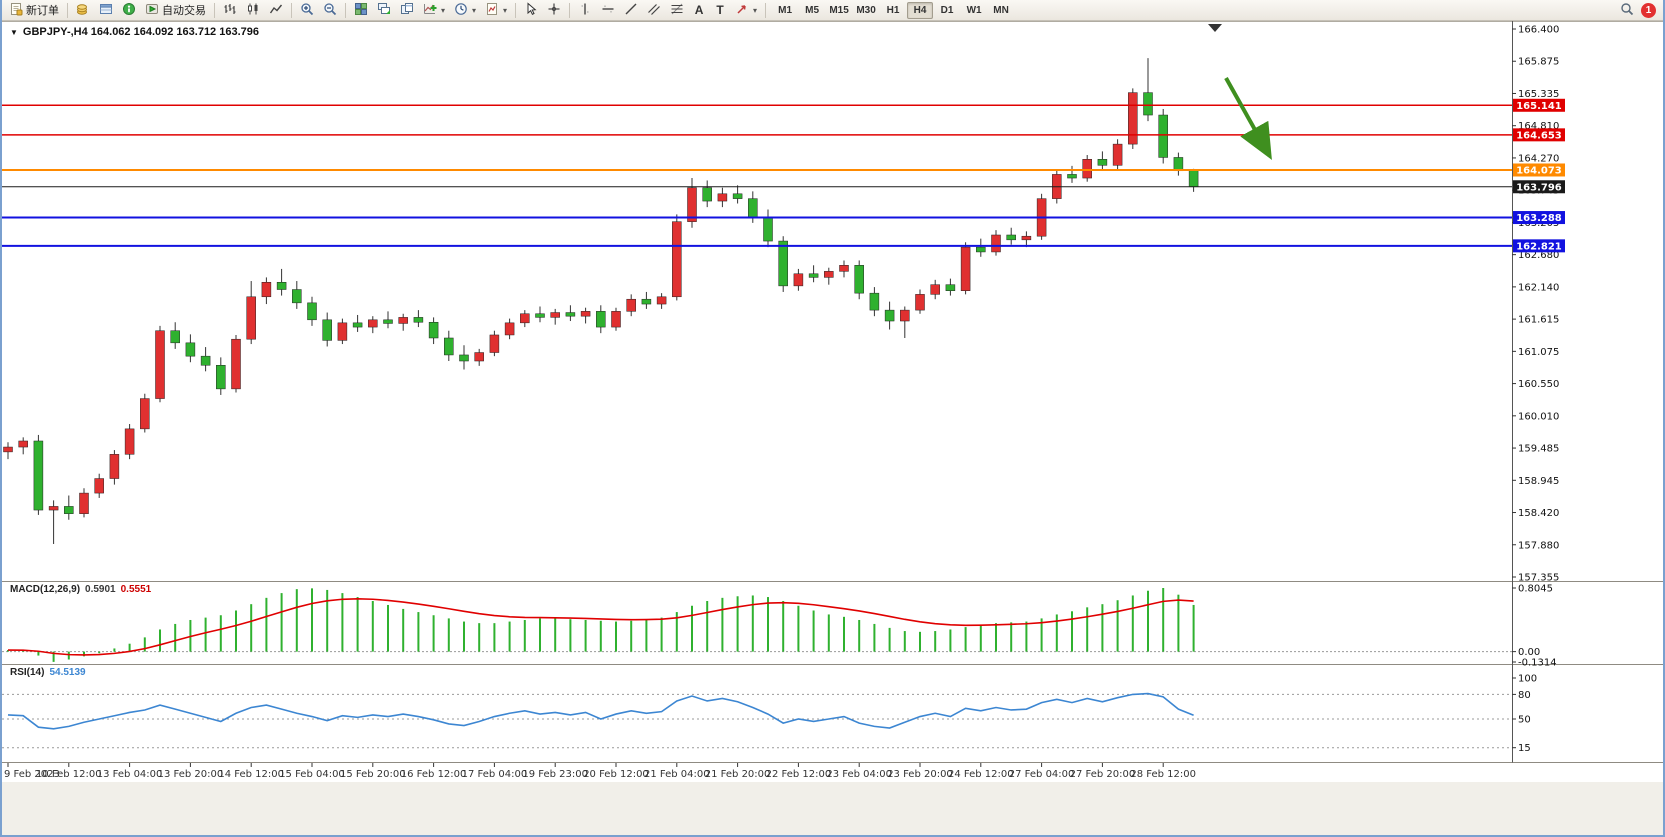 Image resolution: width=1665 pixels, height=837 pixels. What do you see at coordinates (434, 10) in the screenshot?
I see `indicators-button` at bounding box center [434, 10].